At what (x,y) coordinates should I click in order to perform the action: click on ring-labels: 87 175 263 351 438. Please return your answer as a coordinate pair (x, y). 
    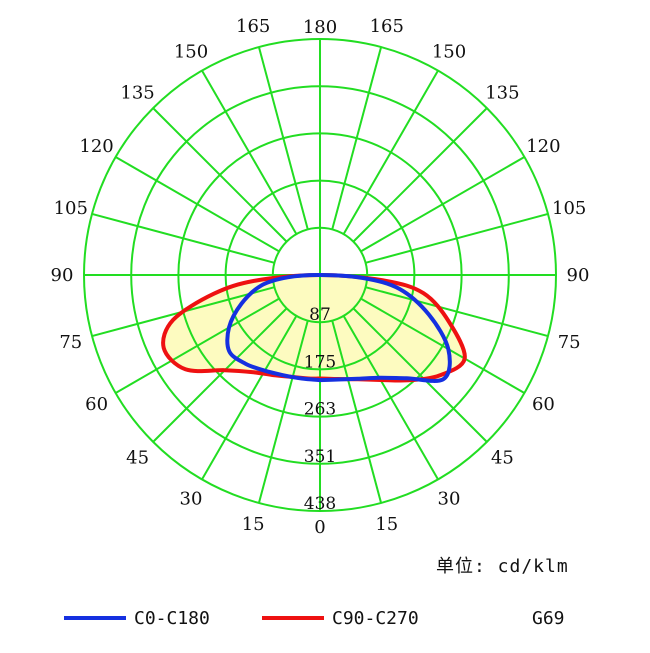
    Looking at the image, I should click on (320, 409).